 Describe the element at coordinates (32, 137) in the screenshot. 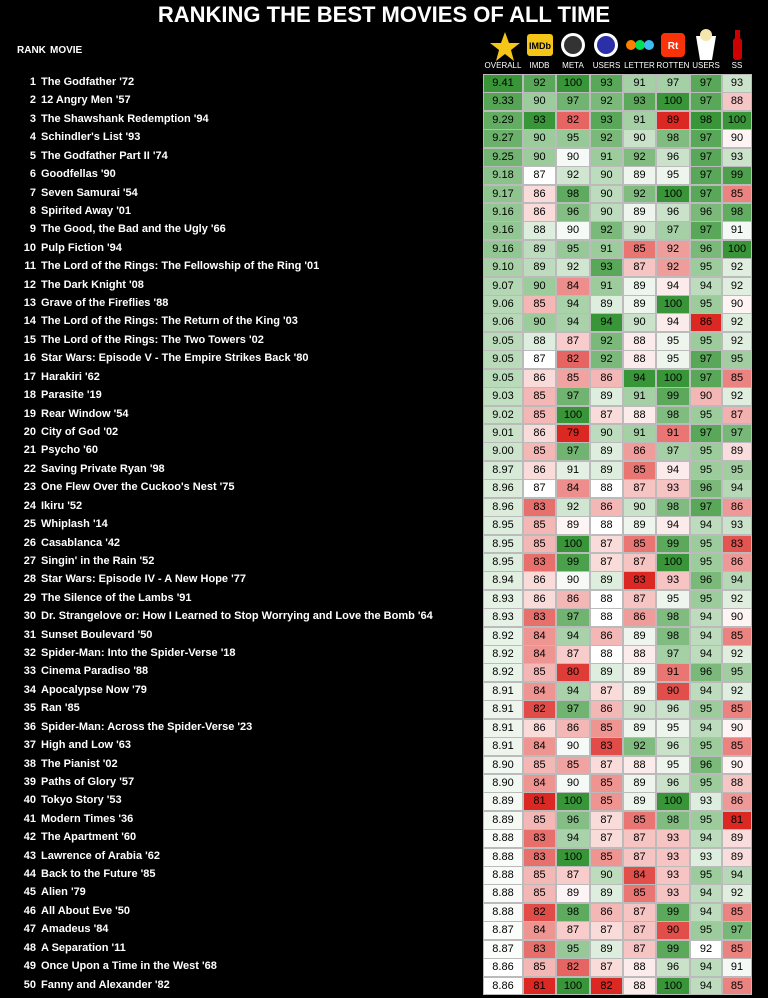

I see `rank: 4` at that location.